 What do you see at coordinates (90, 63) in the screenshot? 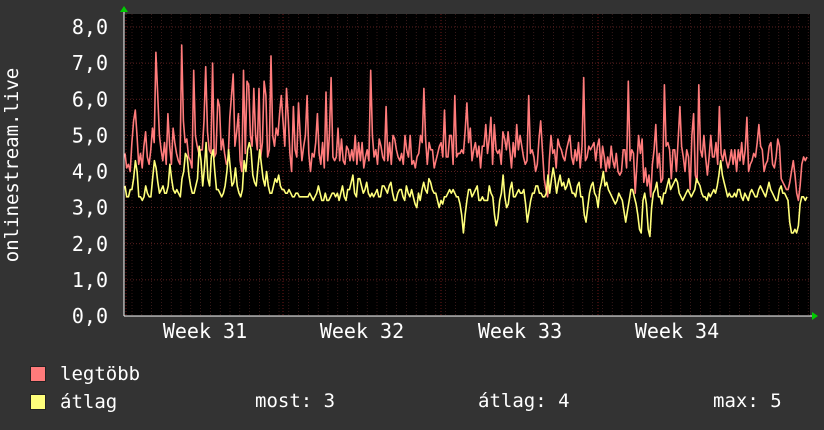
I see `y-tick-label: 7,0` at bounding box center [90, 63].